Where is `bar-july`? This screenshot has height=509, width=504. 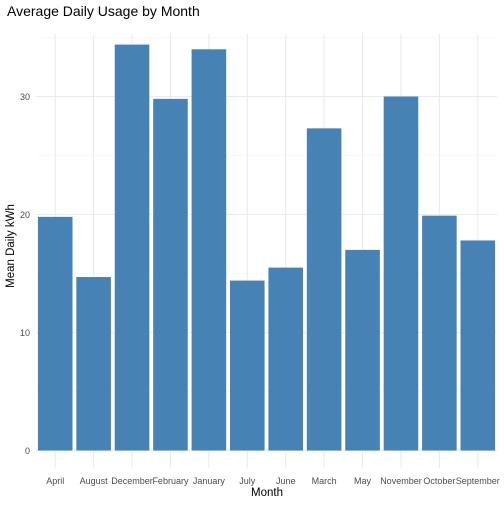
bar-july is located at coordinates (247, 365).